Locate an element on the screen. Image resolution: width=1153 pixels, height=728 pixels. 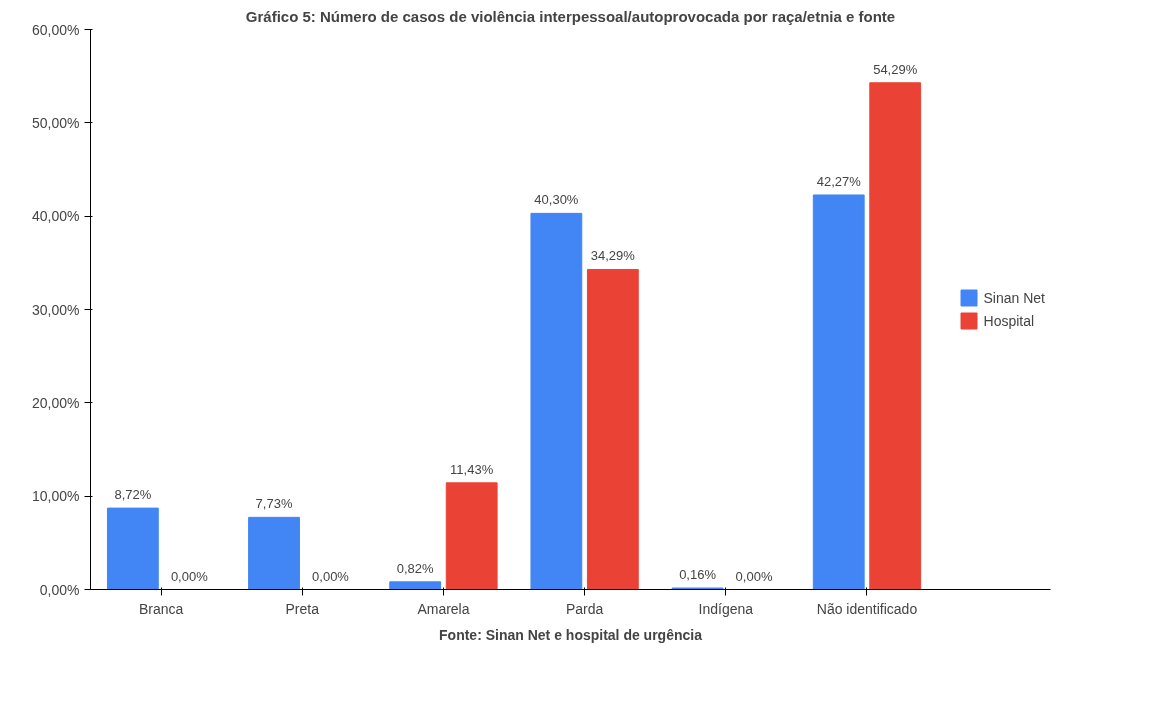
y-tick-label: 50,00% is located at coordinates (56, 122).